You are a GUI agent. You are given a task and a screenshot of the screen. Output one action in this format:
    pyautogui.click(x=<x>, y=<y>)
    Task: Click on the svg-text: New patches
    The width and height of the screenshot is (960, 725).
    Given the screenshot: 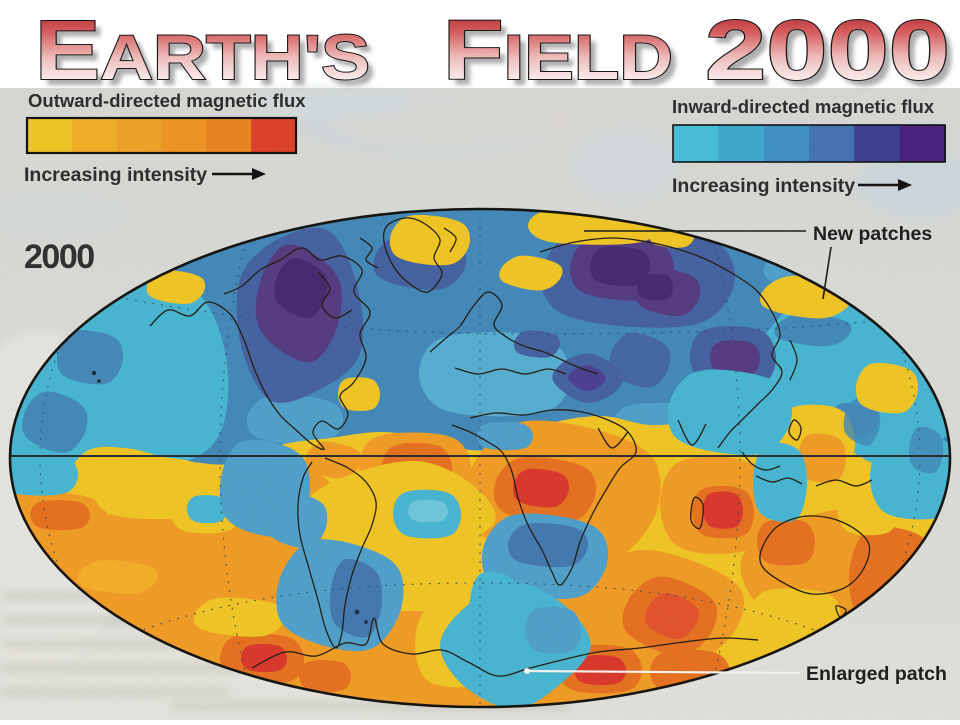 What is the action you would take?
    pyautogui.click(x=872, y=234)
    